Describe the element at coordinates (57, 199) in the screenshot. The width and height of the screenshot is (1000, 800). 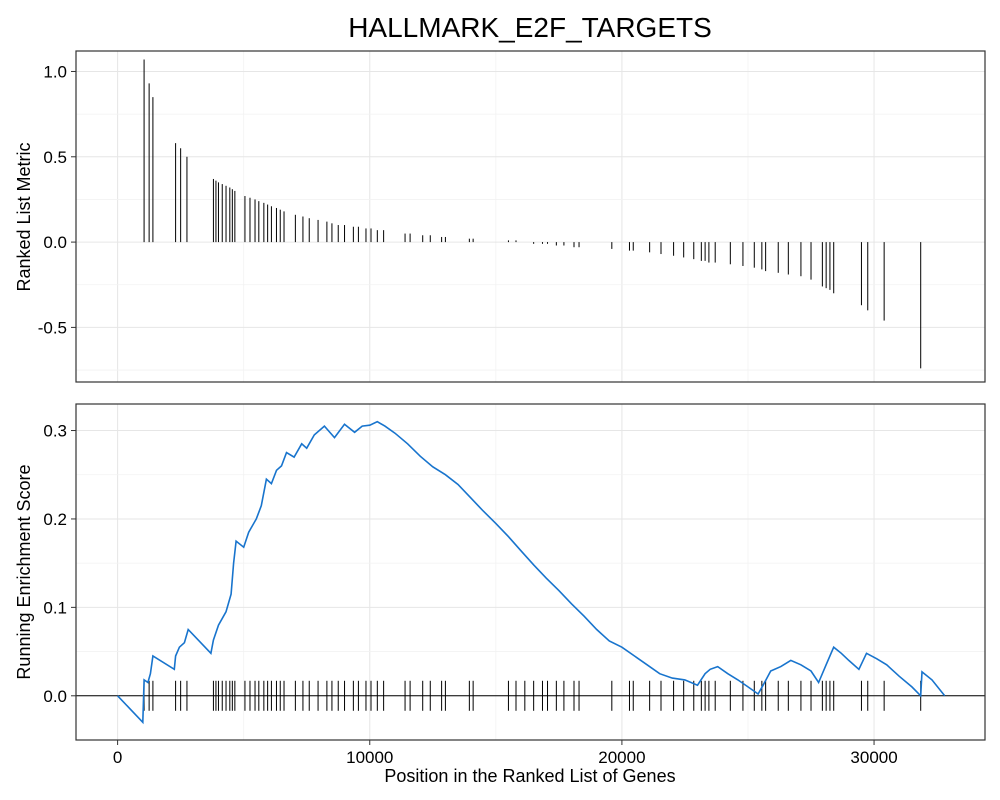
I see `ranked-metric-y-axis: -0.5 0.0 0.5 1.0` at that location.